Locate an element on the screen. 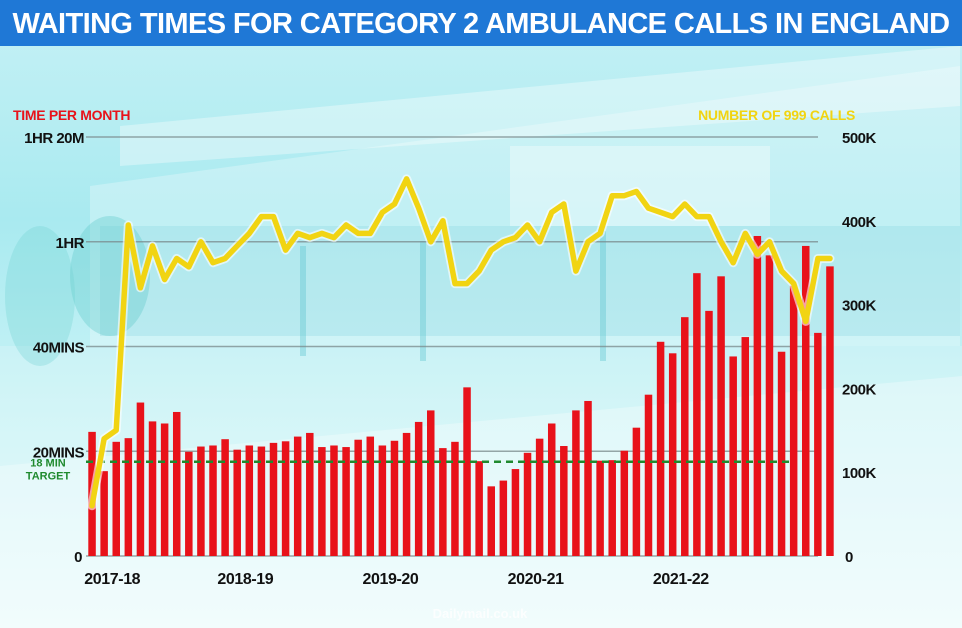 Image resolution: width=962 pixels, height=628 pixels. x-axis-label: 2019-20 is located at coordinates (391, 579).